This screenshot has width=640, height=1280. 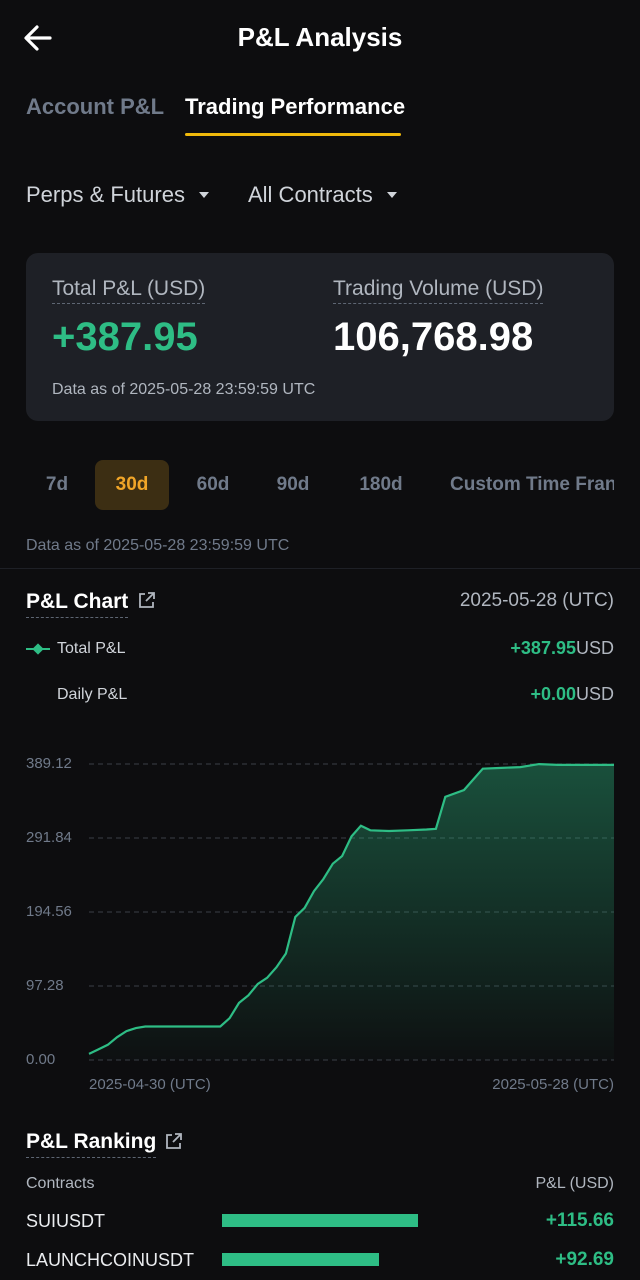 What do you see at coordinates (150, 1084) in the screenshot?
I see `x-axis-start-label: 2025-04-30 (UTC)` at bounding box center [150, 1084].